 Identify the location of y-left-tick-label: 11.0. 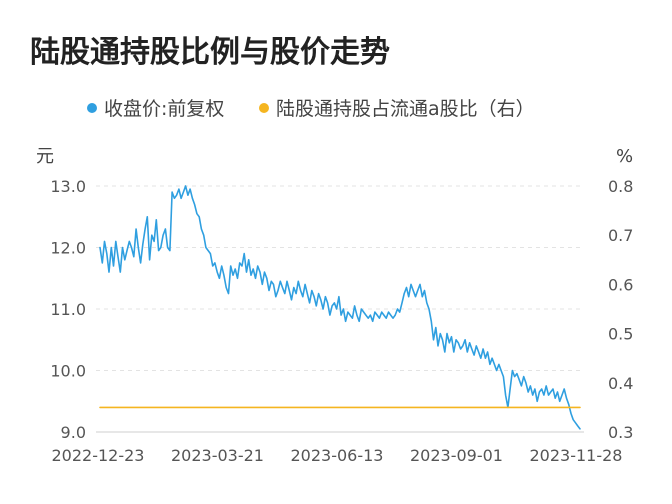
(68, 309).